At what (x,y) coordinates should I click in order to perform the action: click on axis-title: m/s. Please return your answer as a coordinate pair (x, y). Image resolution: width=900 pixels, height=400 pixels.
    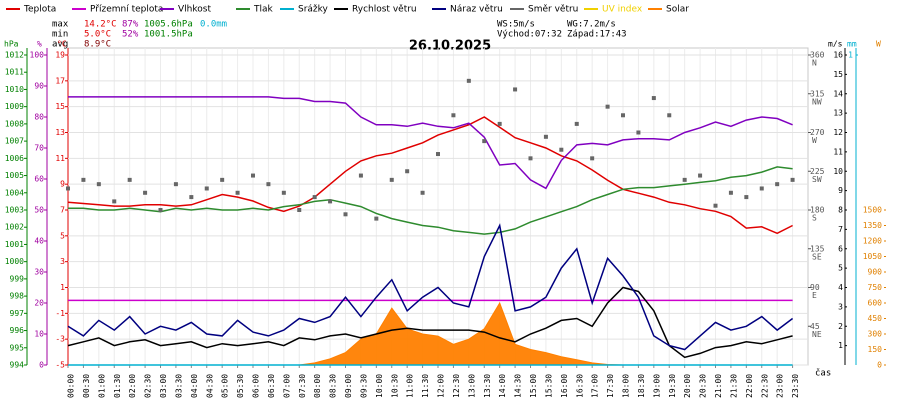
    Looking at the image, I should click on (835, 44).